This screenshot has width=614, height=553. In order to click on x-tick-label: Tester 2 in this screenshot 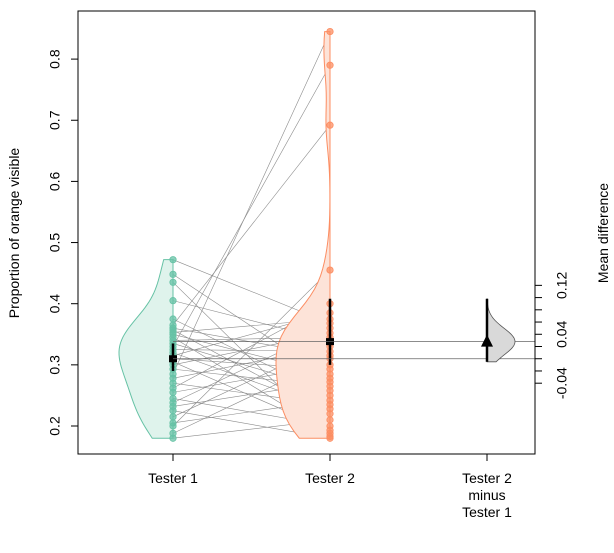, I will do `click(330, 478)`.